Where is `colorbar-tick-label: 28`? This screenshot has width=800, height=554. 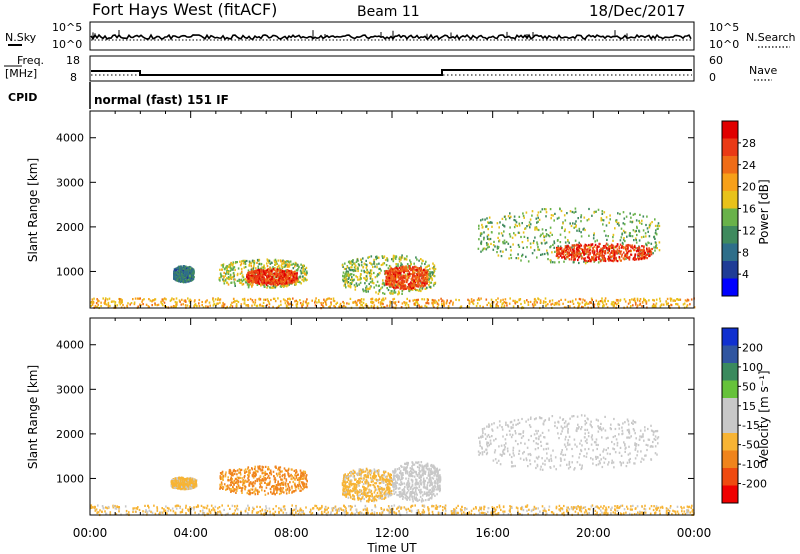 colorbar-tick-label: 28 is located at coordinates (749, 143).